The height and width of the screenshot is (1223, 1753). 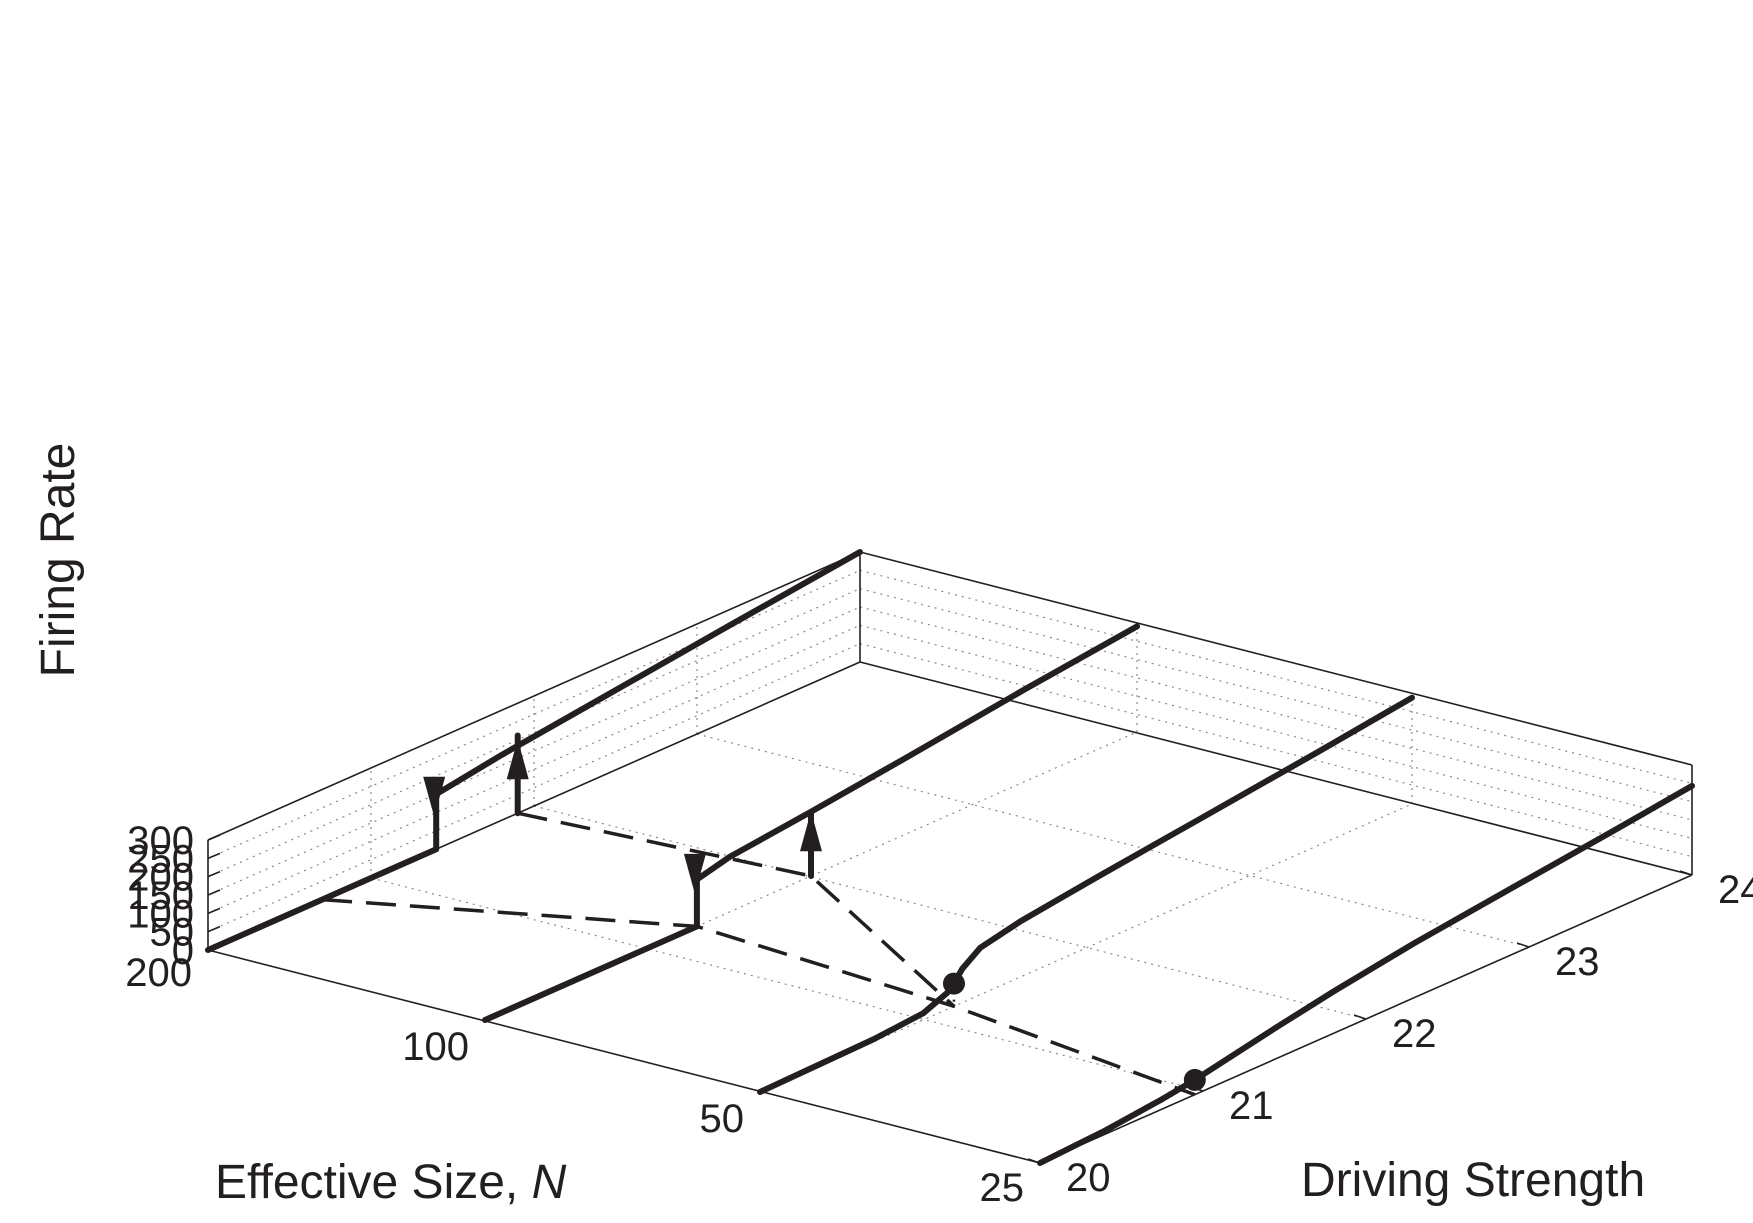 I want to click on series-curve-N25, so click(x=1366, y=974).